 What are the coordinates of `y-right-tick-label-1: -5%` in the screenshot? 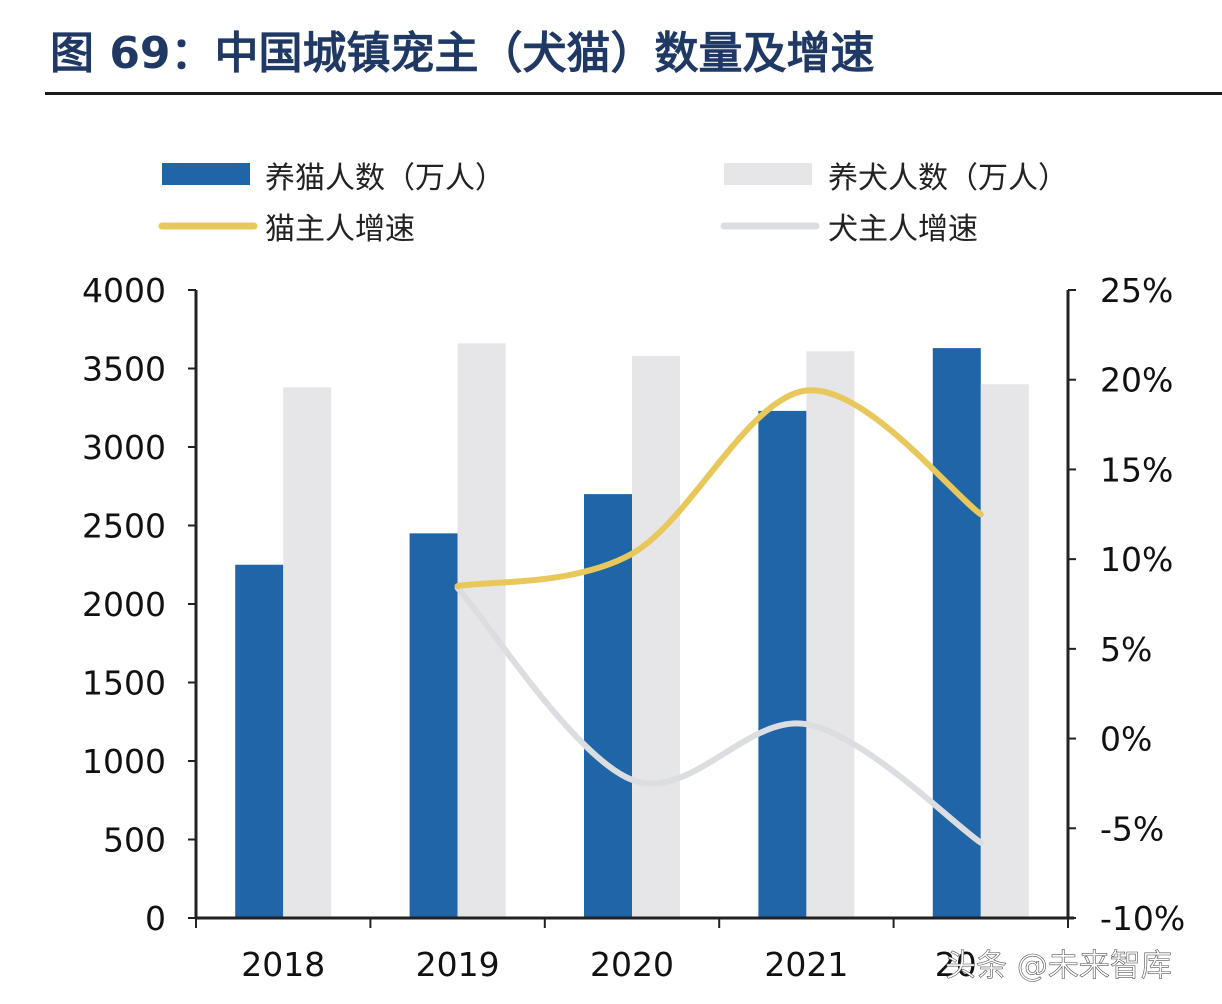 It's located at (1132, 828).